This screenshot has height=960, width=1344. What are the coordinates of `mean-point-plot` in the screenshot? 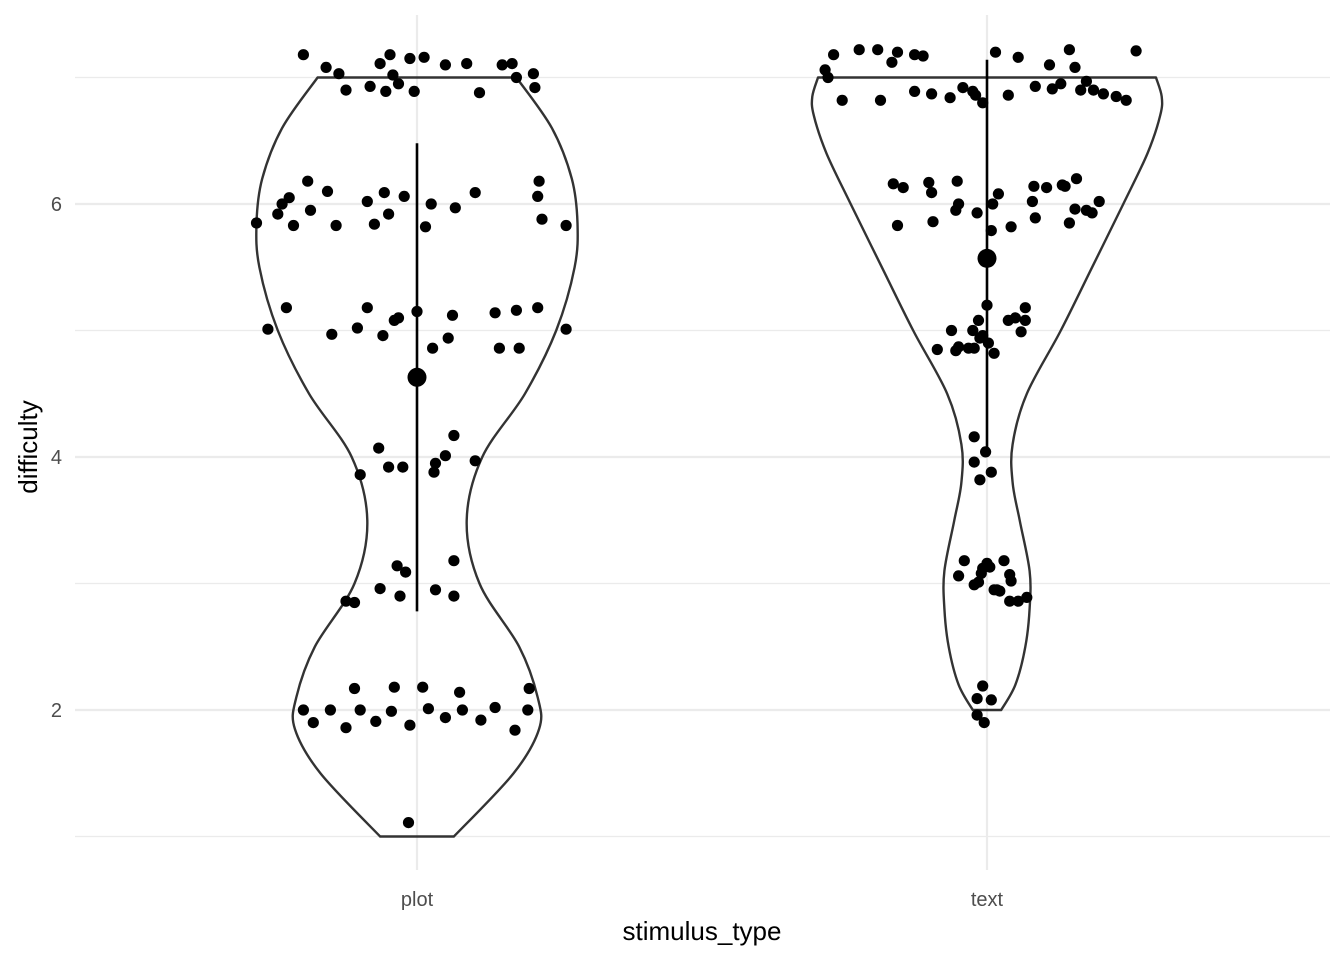 It's located at (417, 377).